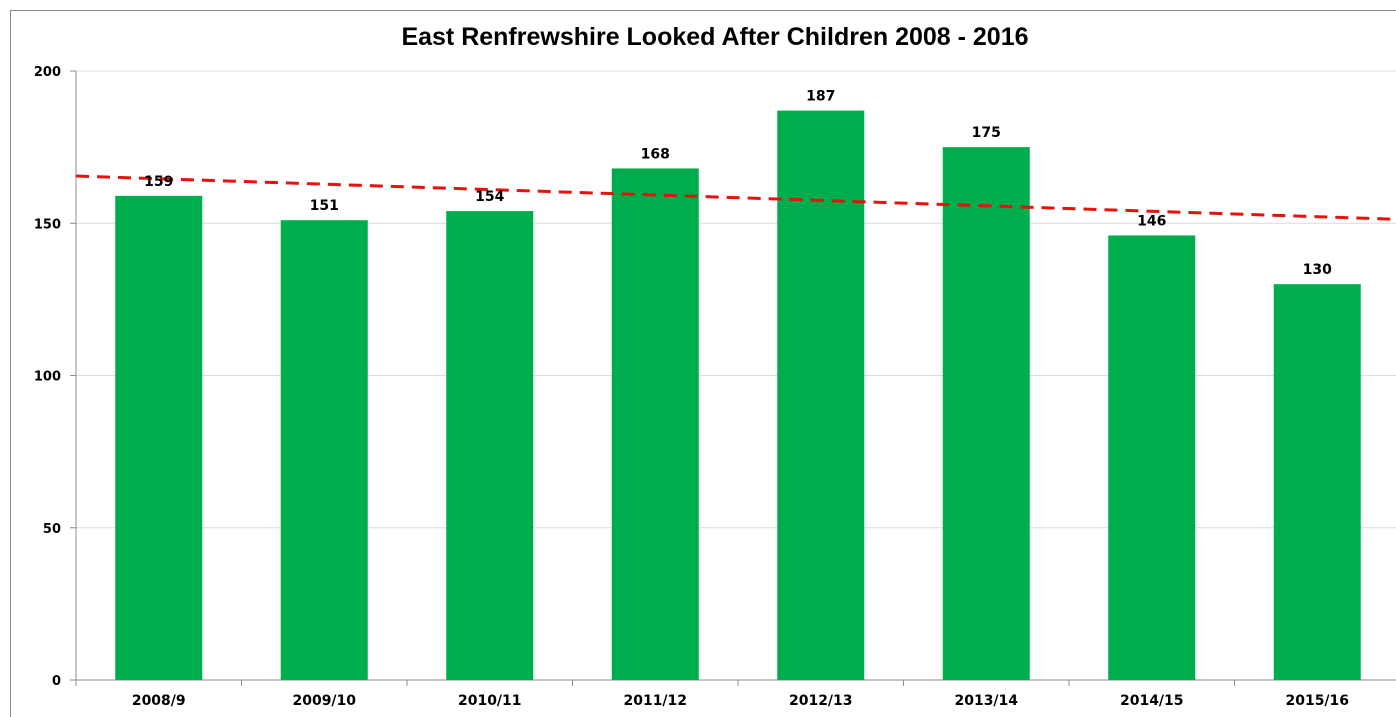 Image resolution: width=1396 pixels, height=717 pixels. Describe the element at coordinates (490, 701) in the screenshot. I see `x-tick-label: 2010/11` at that location.